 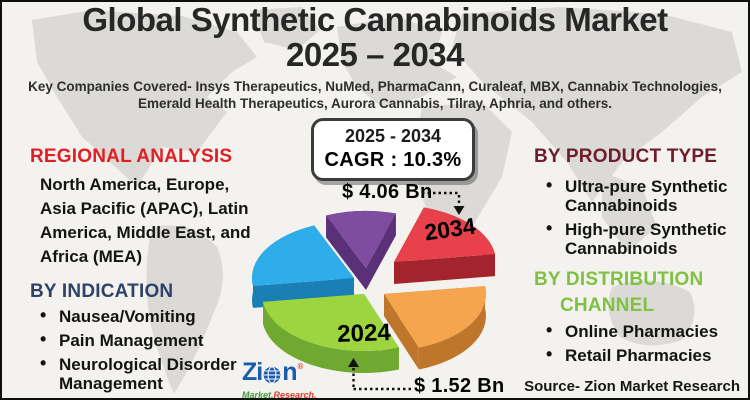 What do you see at coordinates (289, 372) in the screenshot?
I see `logo-text-right: n` at bounding box center [289, 372].